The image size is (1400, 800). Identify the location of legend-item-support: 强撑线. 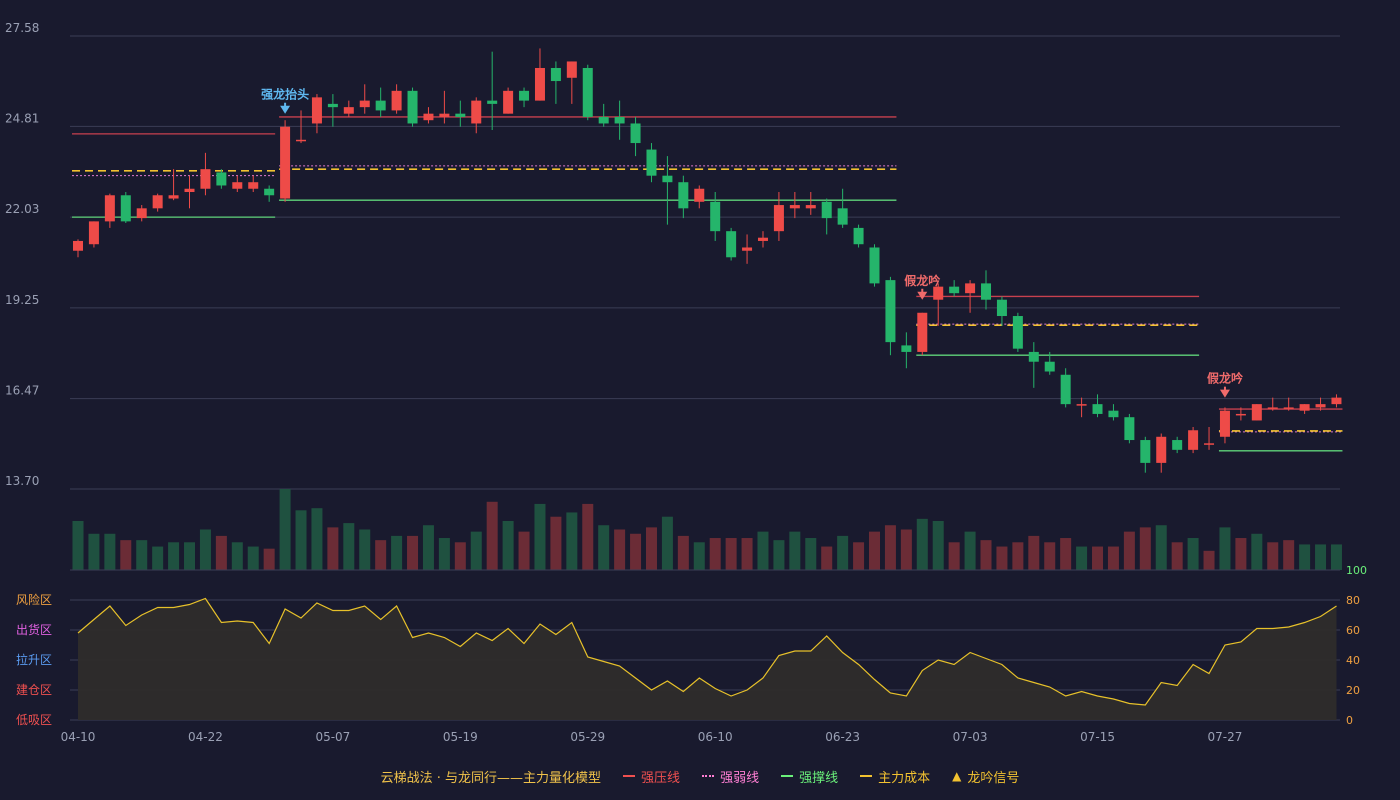
(809, 776).